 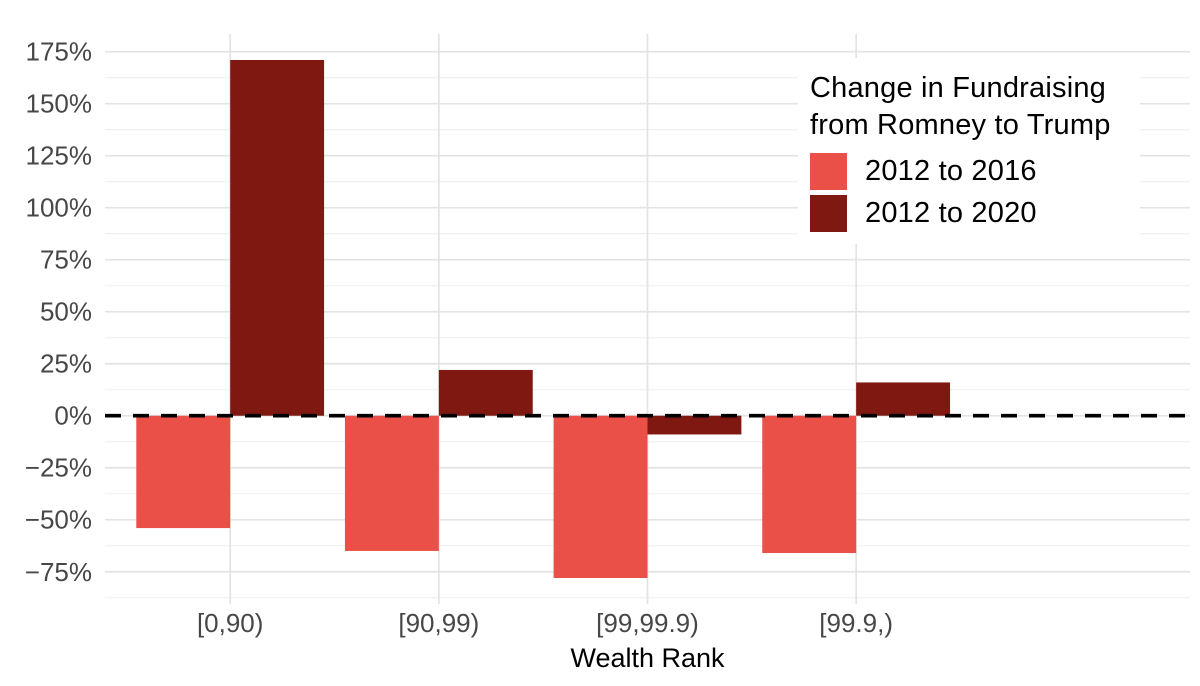 What do you see at coordinates (951, 171) in the screenshot?
I see `legend-label-2012-2016: 2012 to 2016` at bounding box center [951, 171].